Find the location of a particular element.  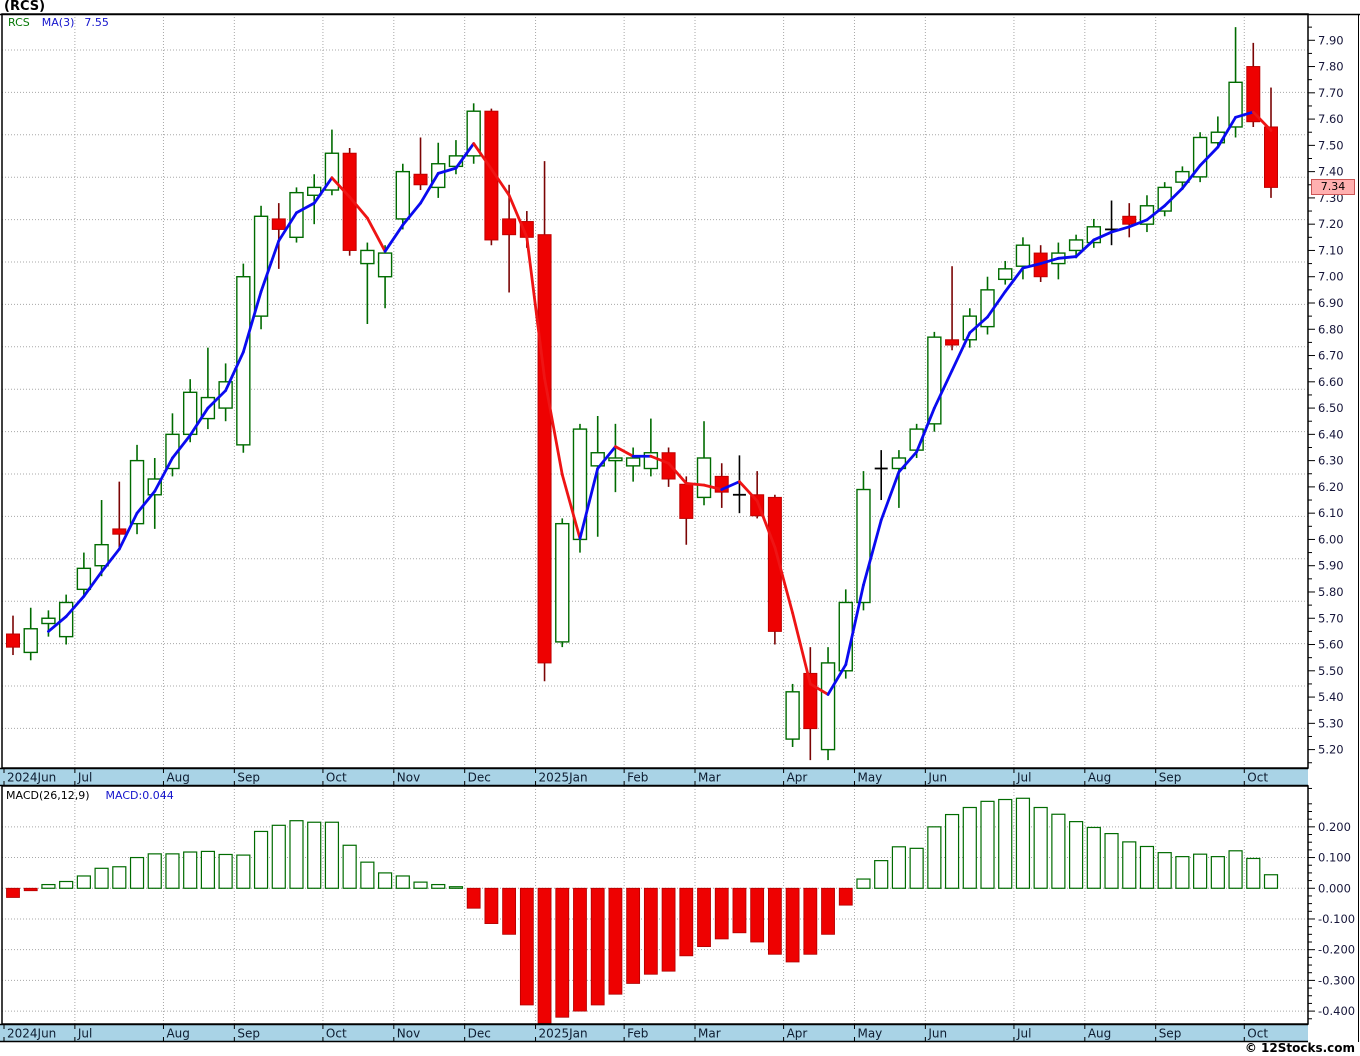

month-label: Mar is located at coordinates (709, 778).